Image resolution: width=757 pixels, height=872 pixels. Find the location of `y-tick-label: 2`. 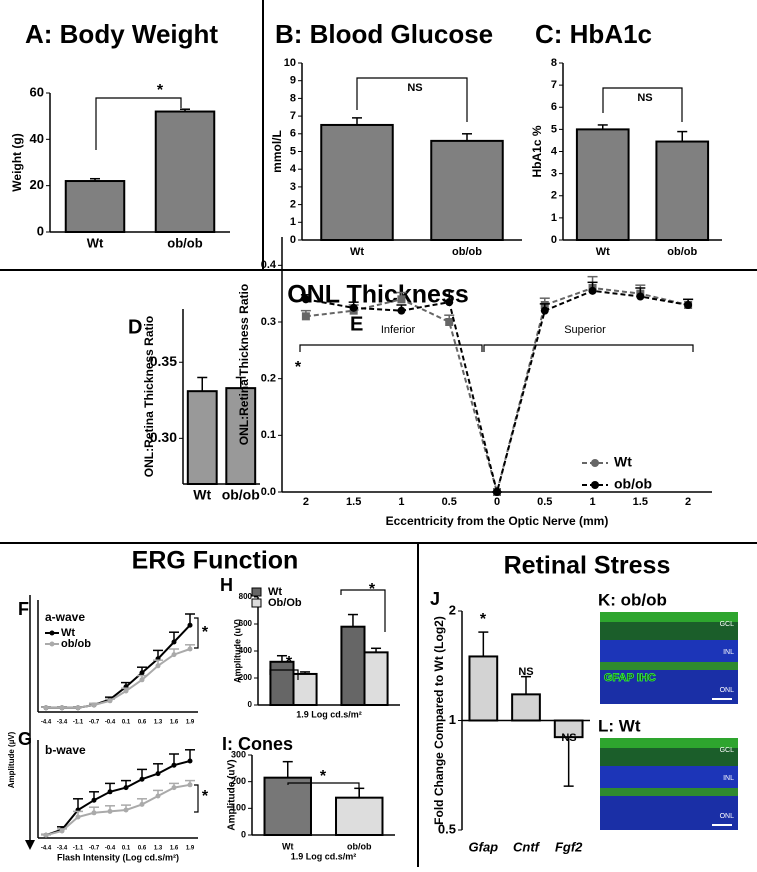

y-tick-label: 2 is located at coordinates (452, 609).